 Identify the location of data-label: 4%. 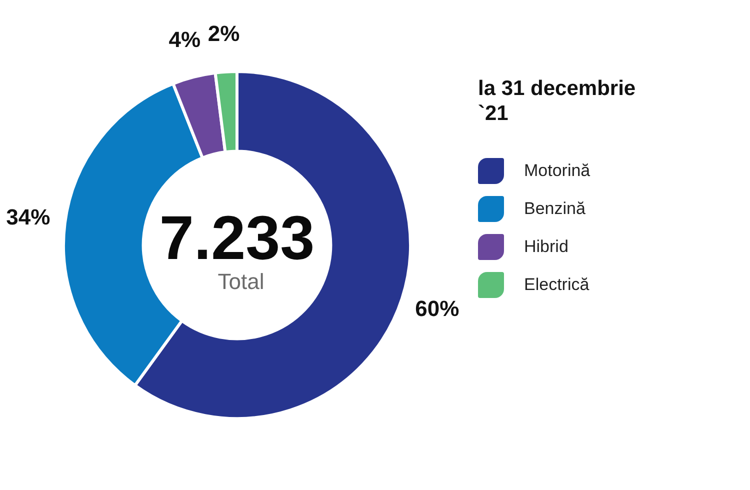
(184, 39).